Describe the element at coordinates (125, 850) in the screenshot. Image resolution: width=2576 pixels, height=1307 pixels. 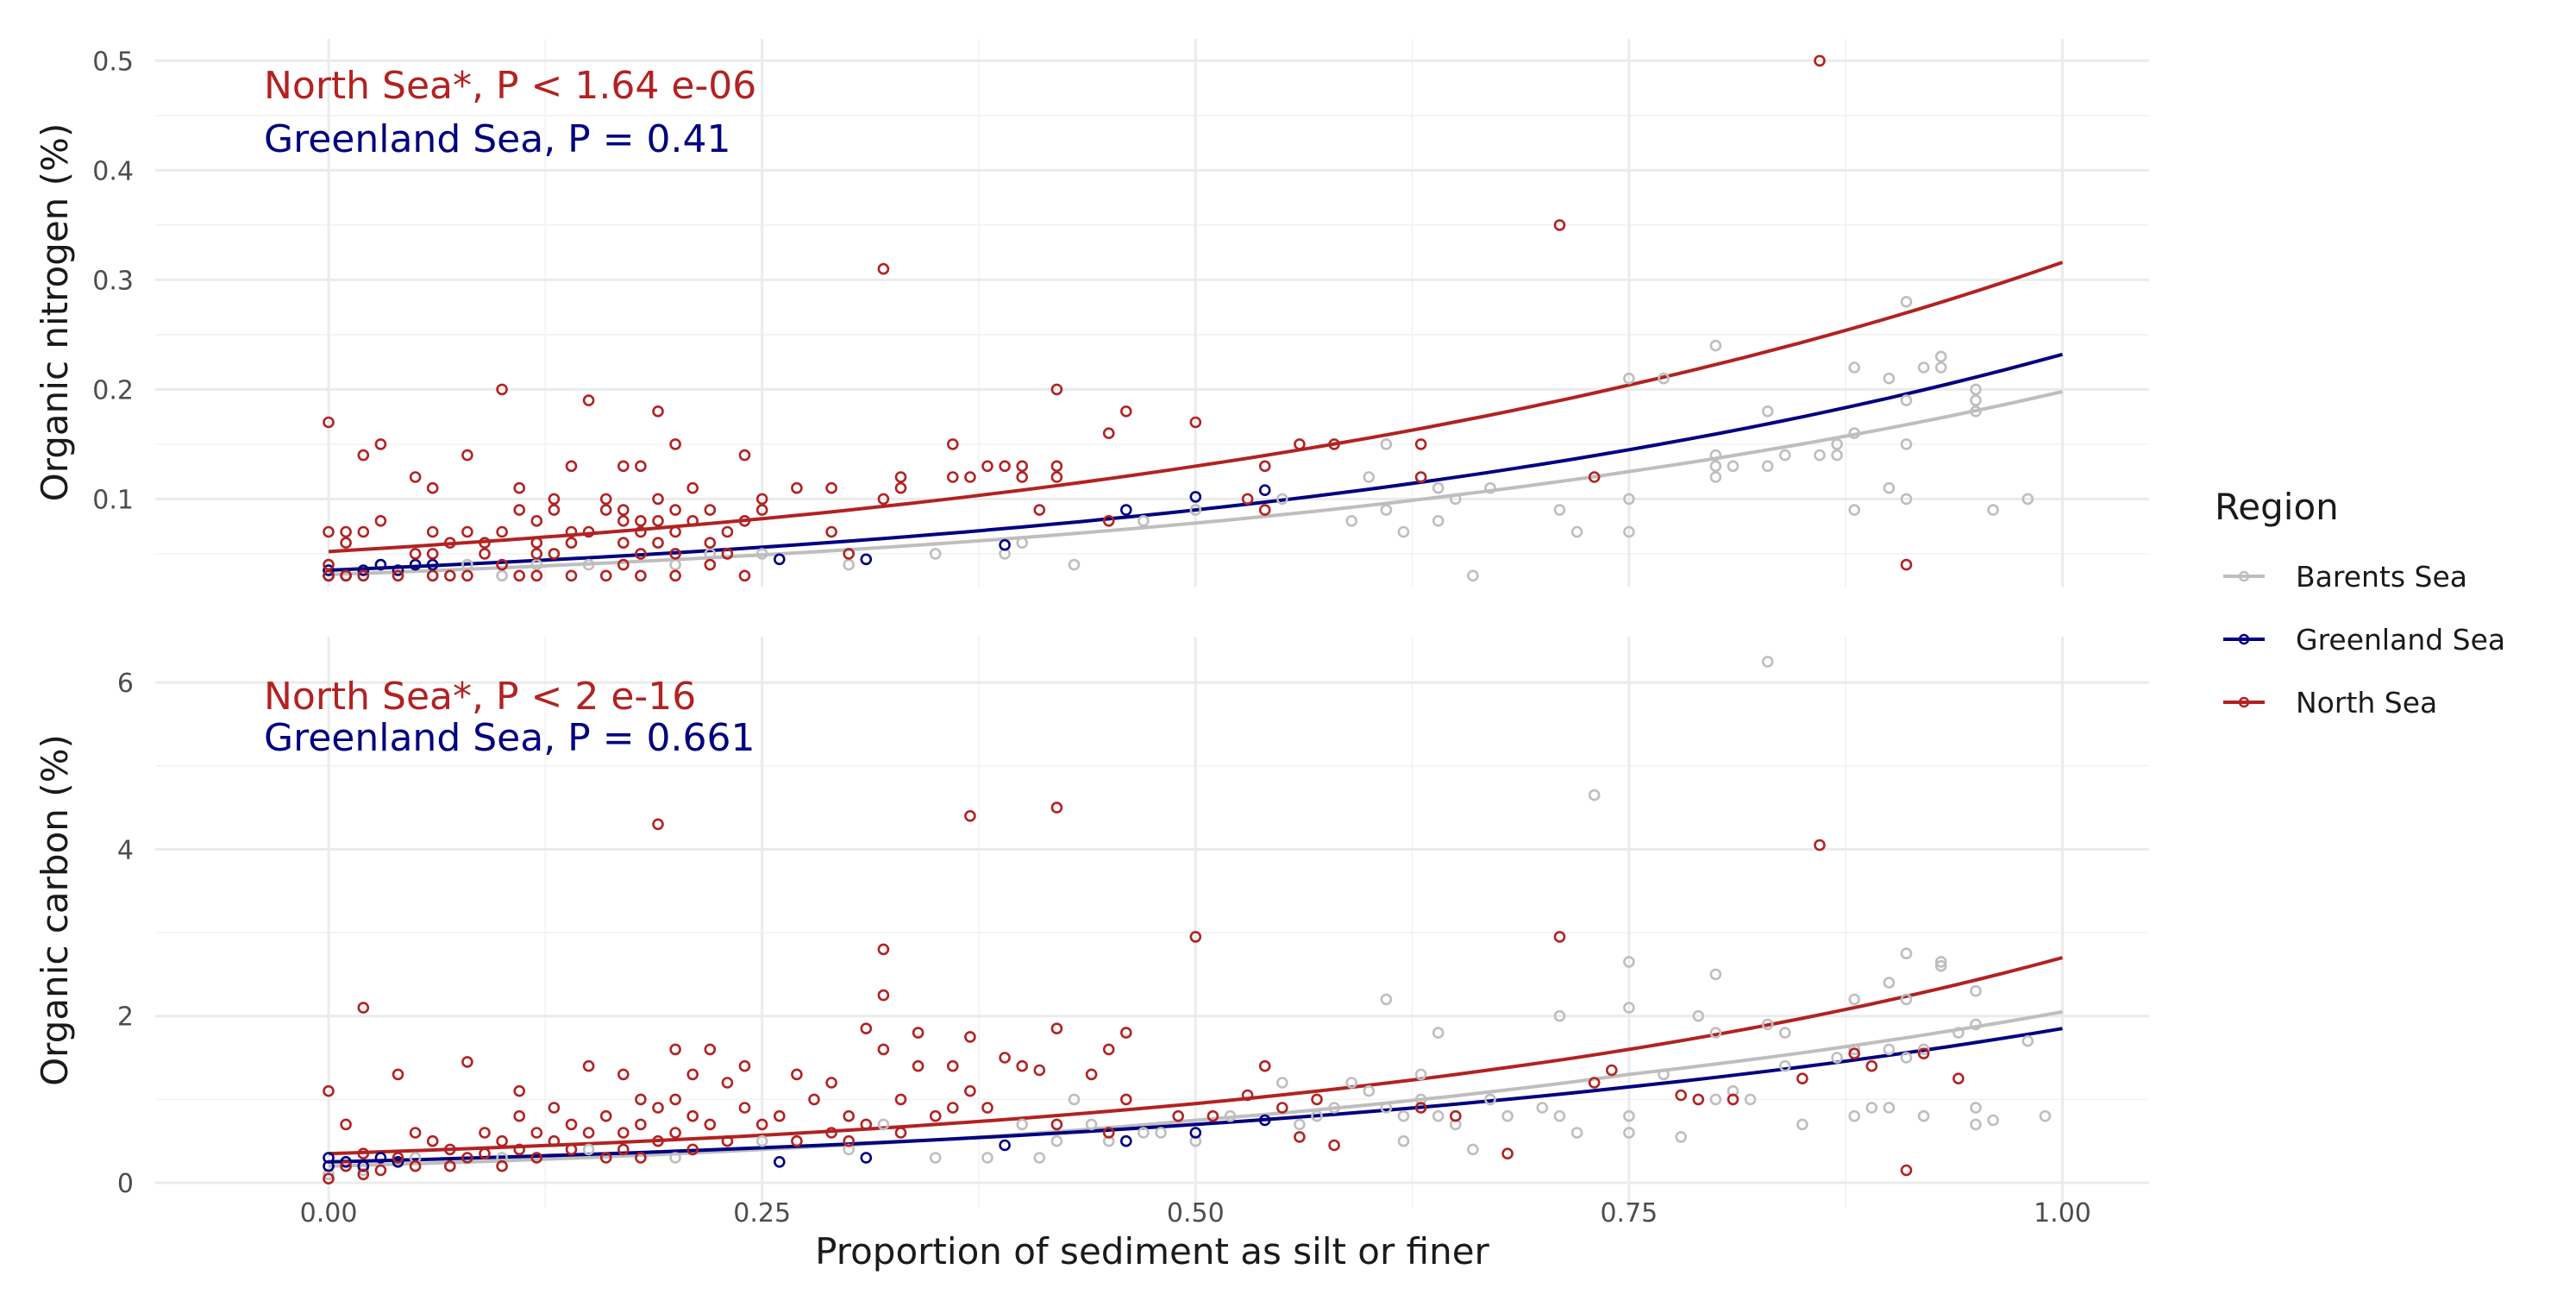
I see `carbon-y-tick-label: 4` at that location.